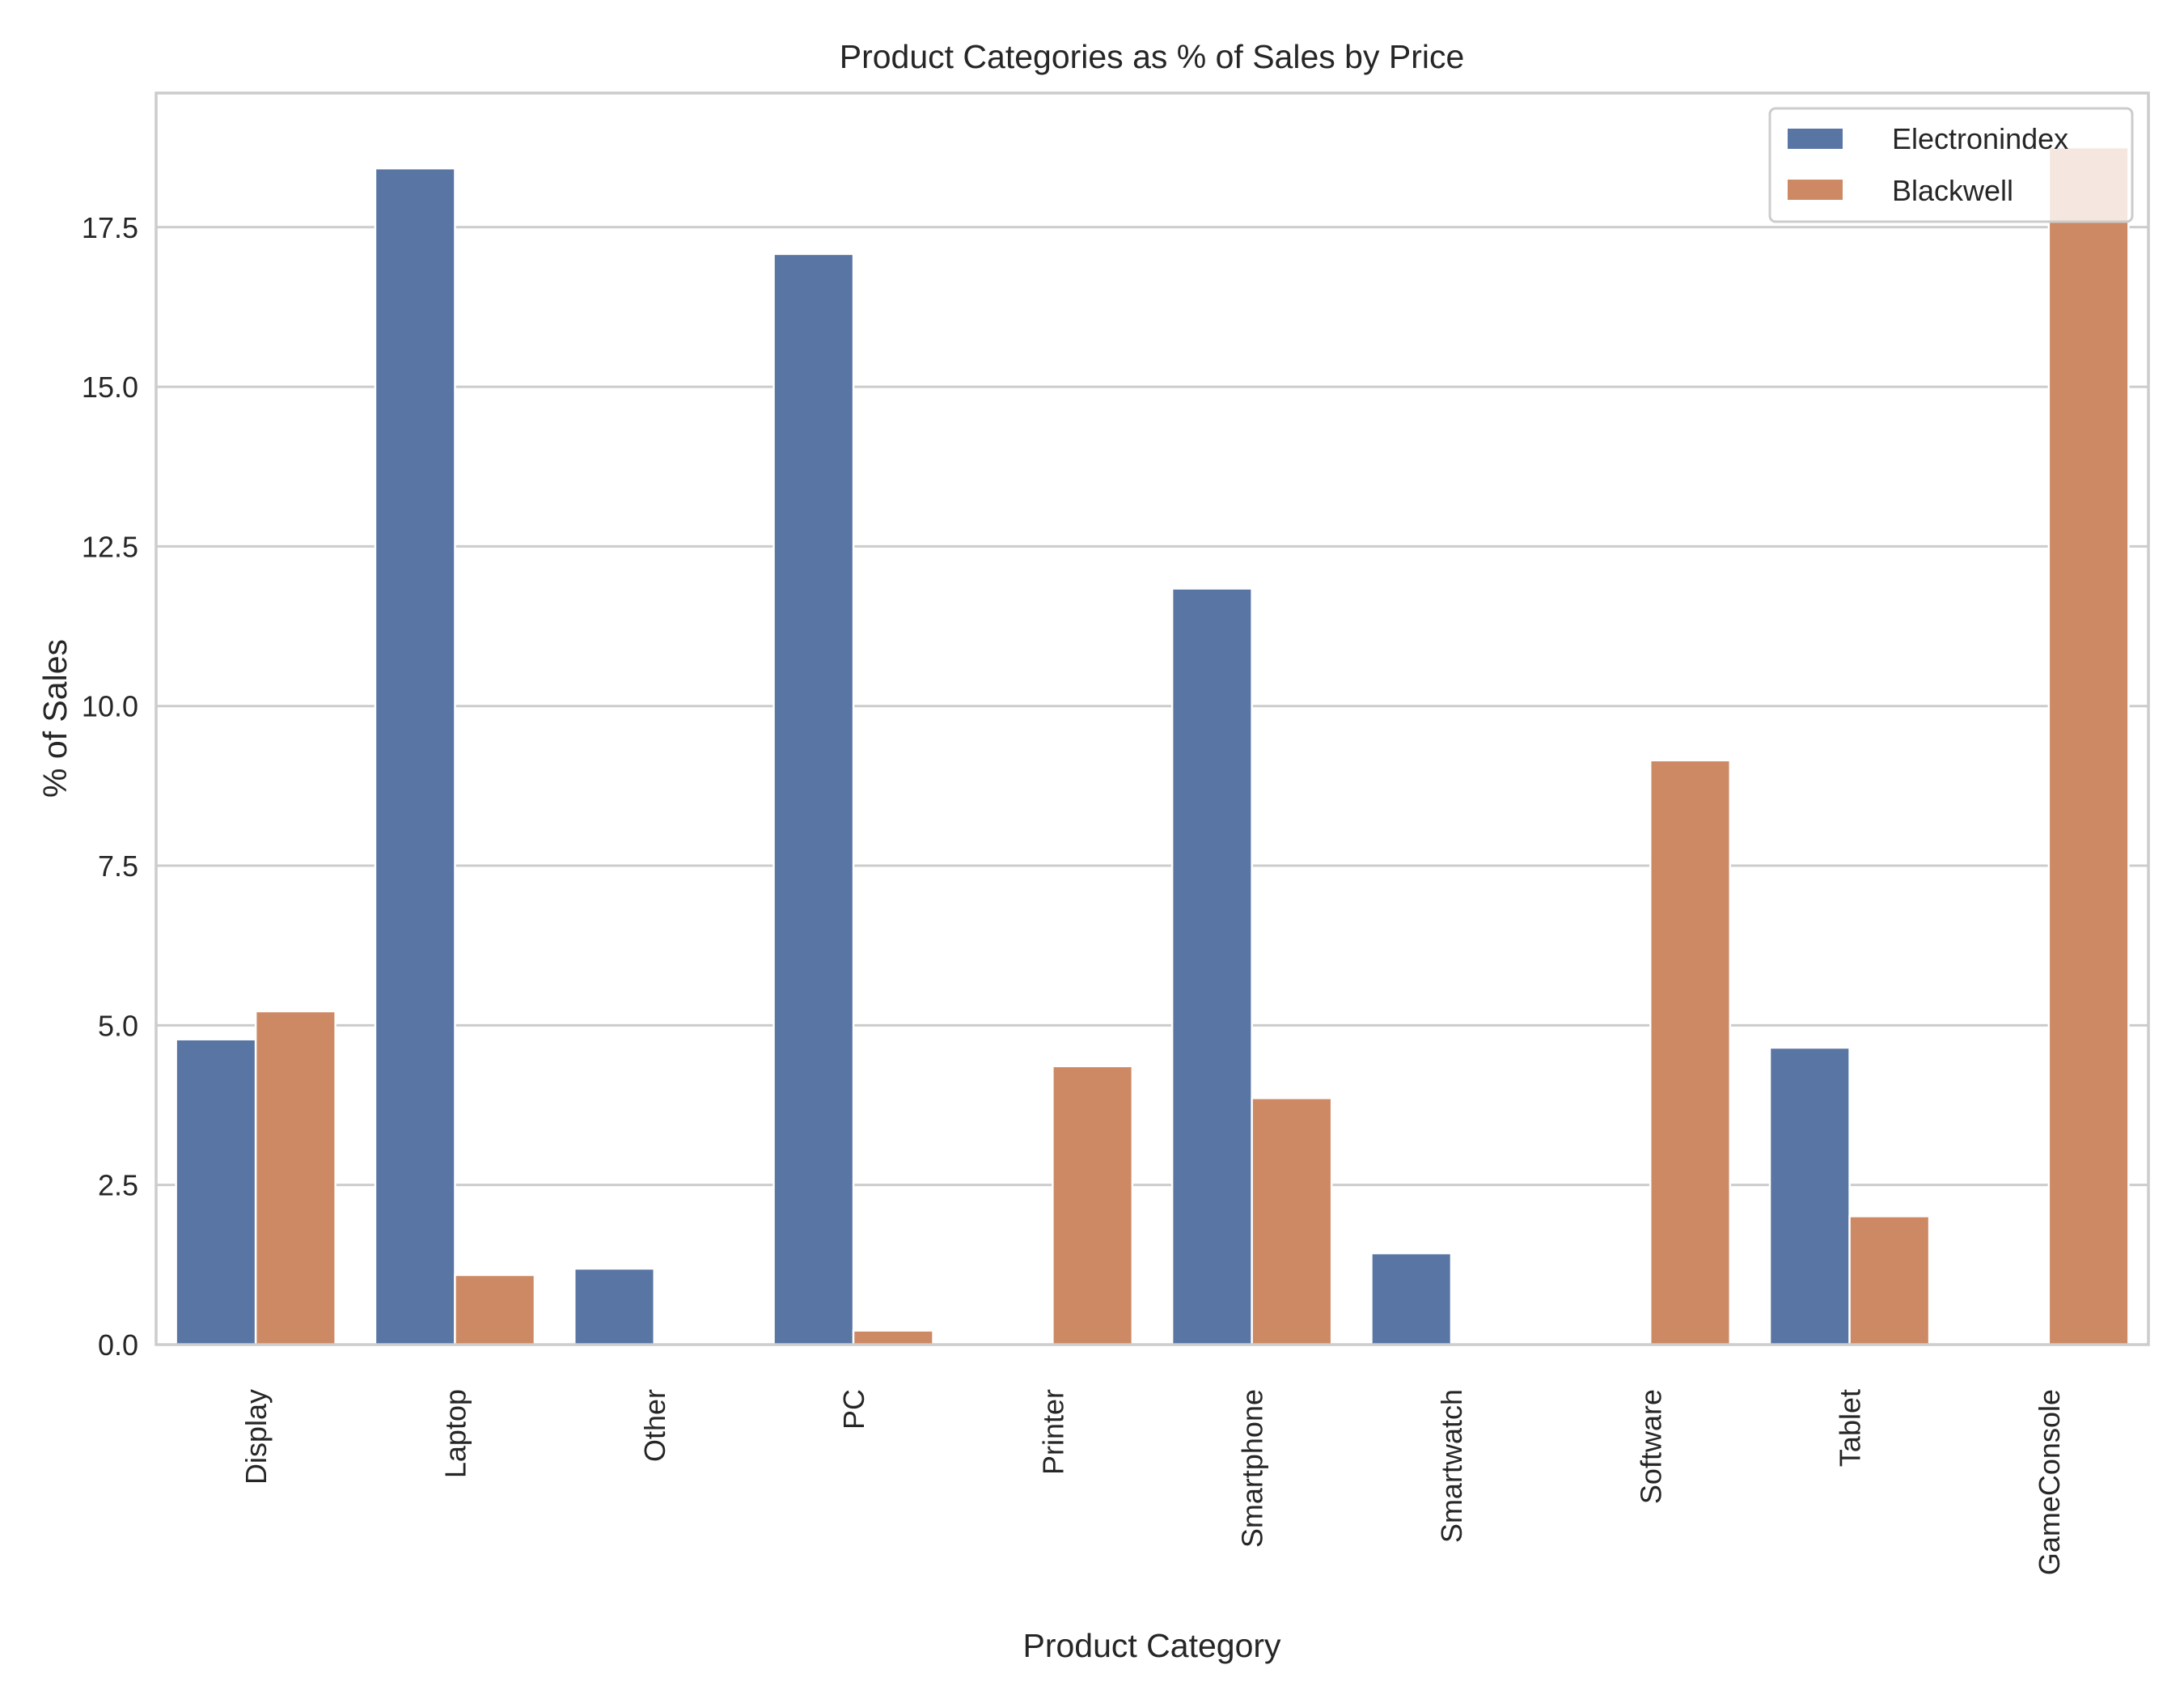 Image resolution: width=2184 pixels, height=1703 pixels. What do you see at coordinates (455, 1433) in the screenshot?
I see `x-tick-label-laptop: Laptop` at bounding box center [455, 1433].